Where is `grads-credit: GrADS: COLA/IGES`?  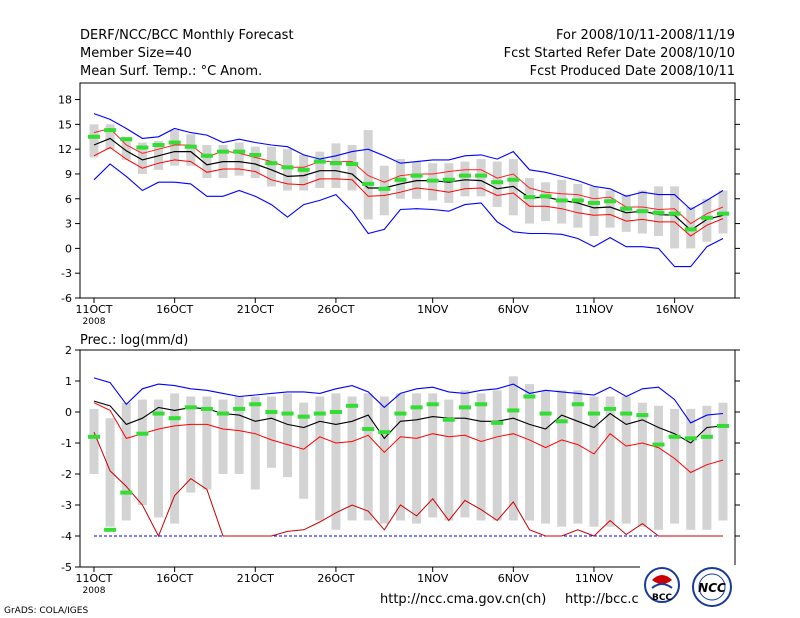 grads-credit: GrADS: COLA/IGES is located at coordinates (46, 611).